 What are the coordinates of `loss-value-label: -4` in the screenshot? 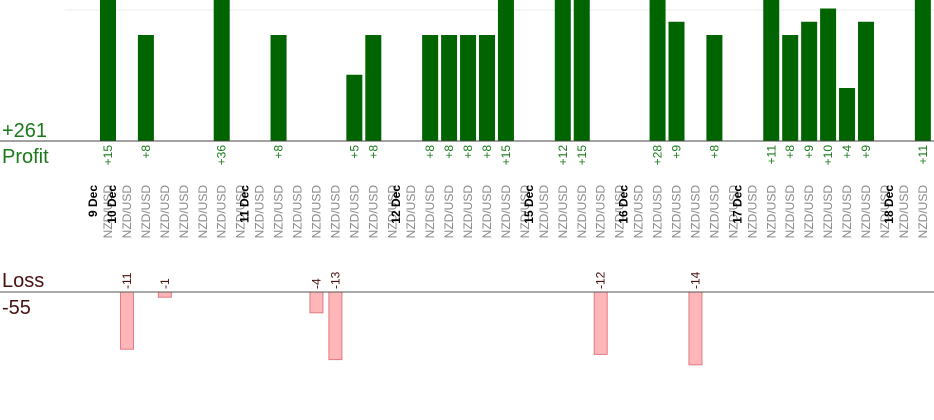 It's located at (316, 283).